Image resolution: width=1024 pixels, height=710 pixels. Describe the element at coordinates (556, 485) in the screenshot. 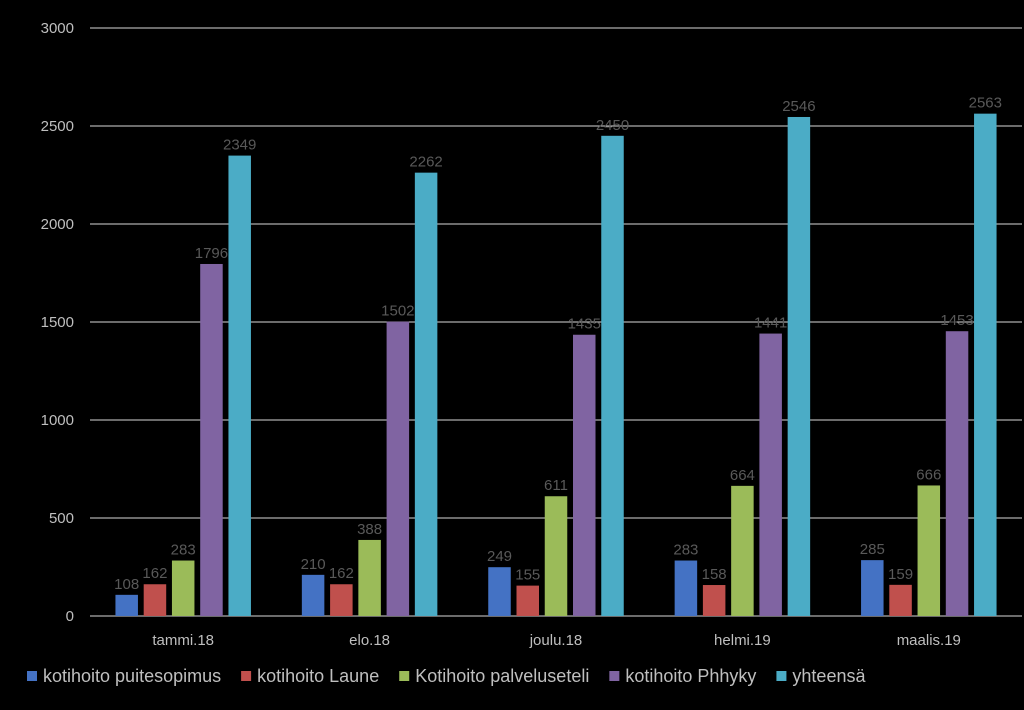

I see `data-label: 611` at that location.